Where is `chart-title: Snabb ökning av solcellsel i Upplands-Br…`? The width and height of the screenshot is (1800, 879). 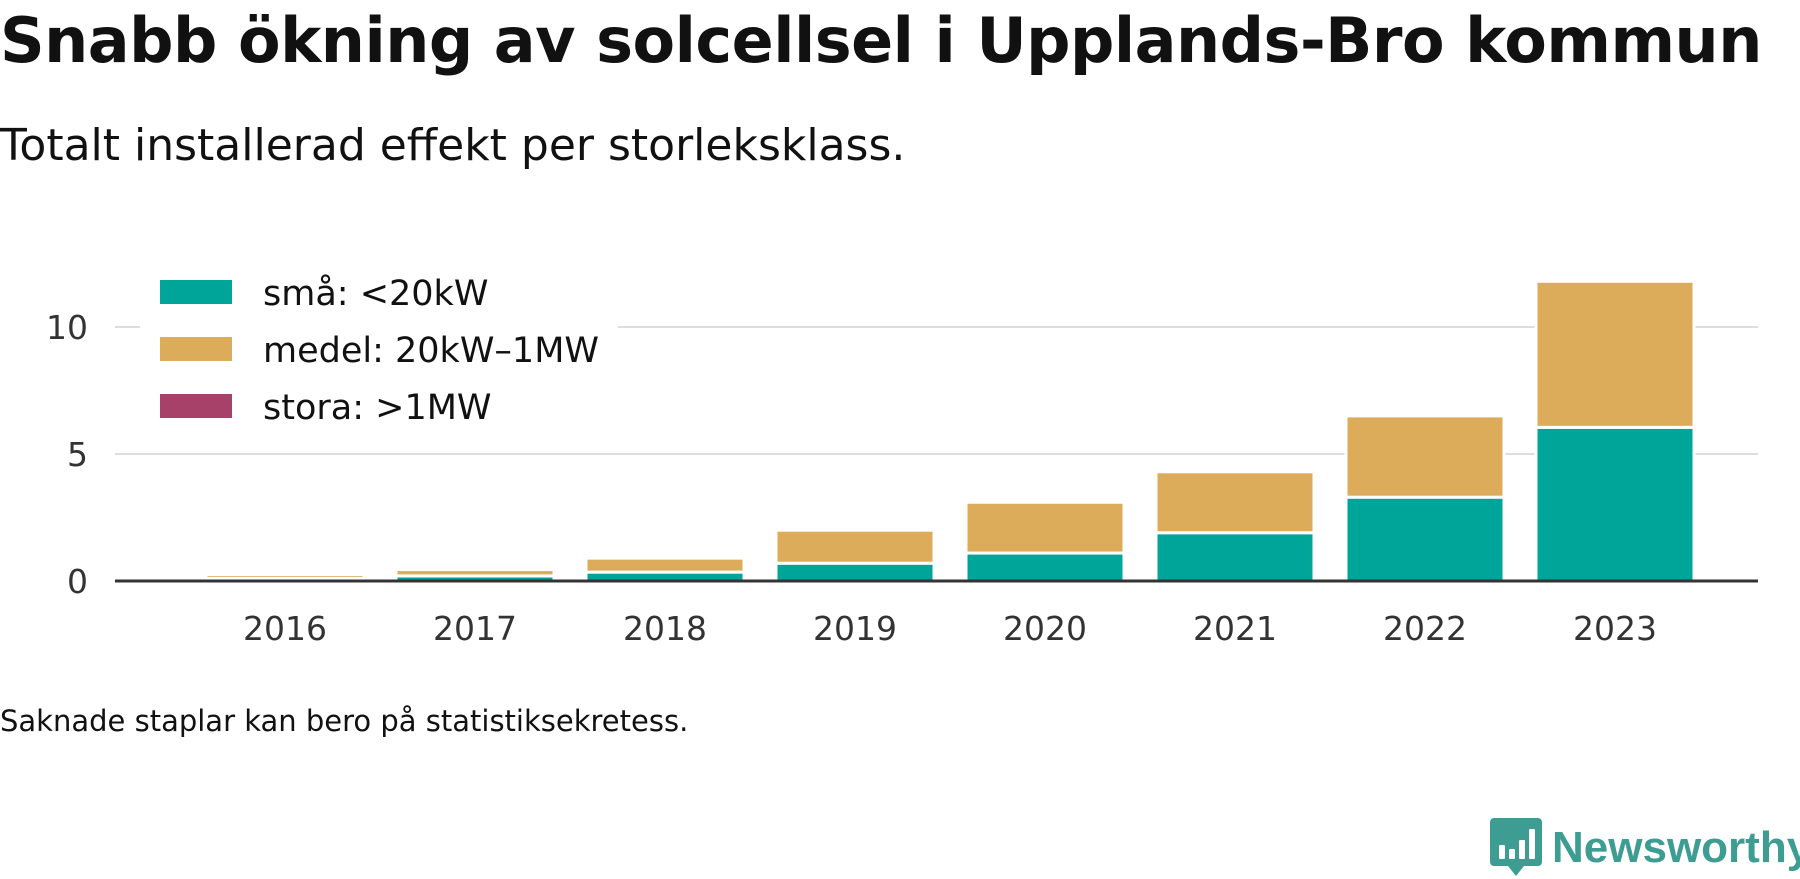
chart-title: Snabb ökning av solcellsel i Upplands-Br… is located at coordinates (881, 40).